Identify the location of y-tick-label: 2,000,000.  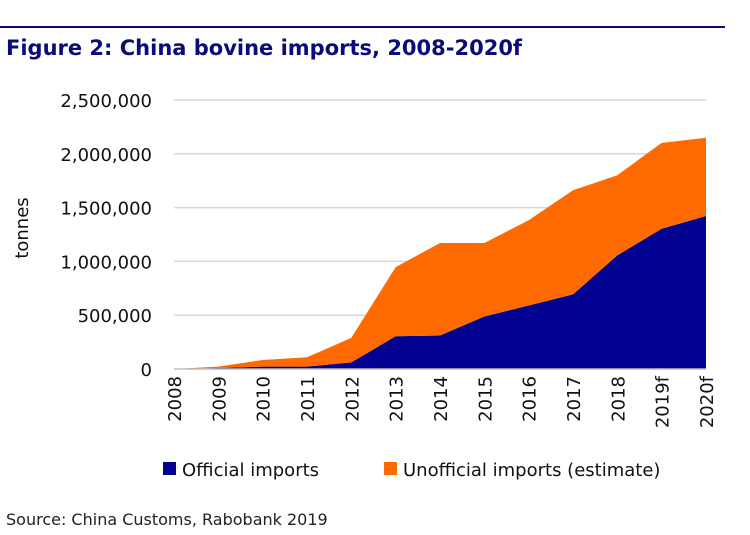
(106, 155).